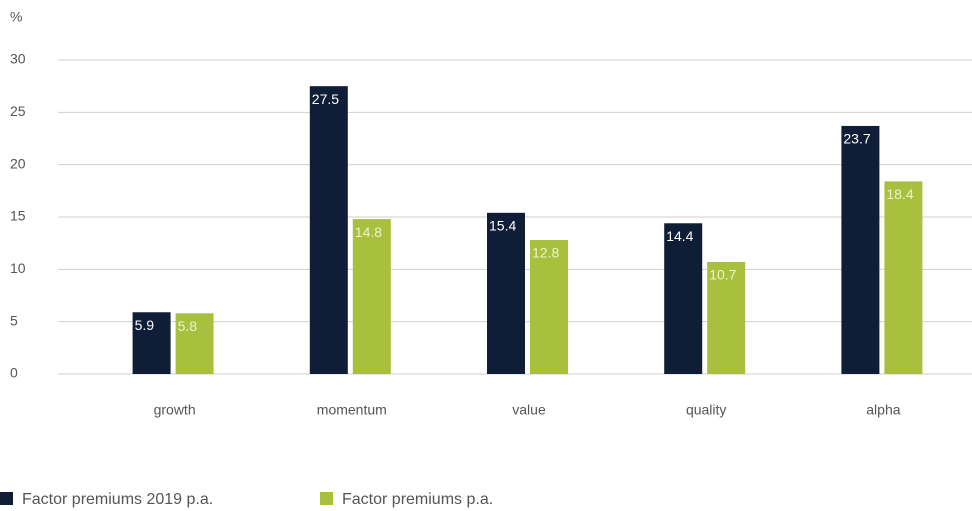  What do you see at coordinates (14, 373) in the screenshot?
I see `y-tick-label: 0` at bounding box center [14, 373].